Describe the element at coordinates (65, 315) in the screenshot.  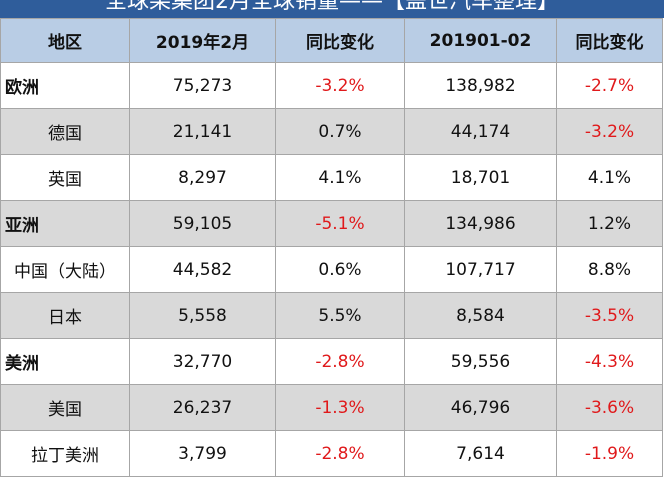
I see `cell-region: 日本` at that location.